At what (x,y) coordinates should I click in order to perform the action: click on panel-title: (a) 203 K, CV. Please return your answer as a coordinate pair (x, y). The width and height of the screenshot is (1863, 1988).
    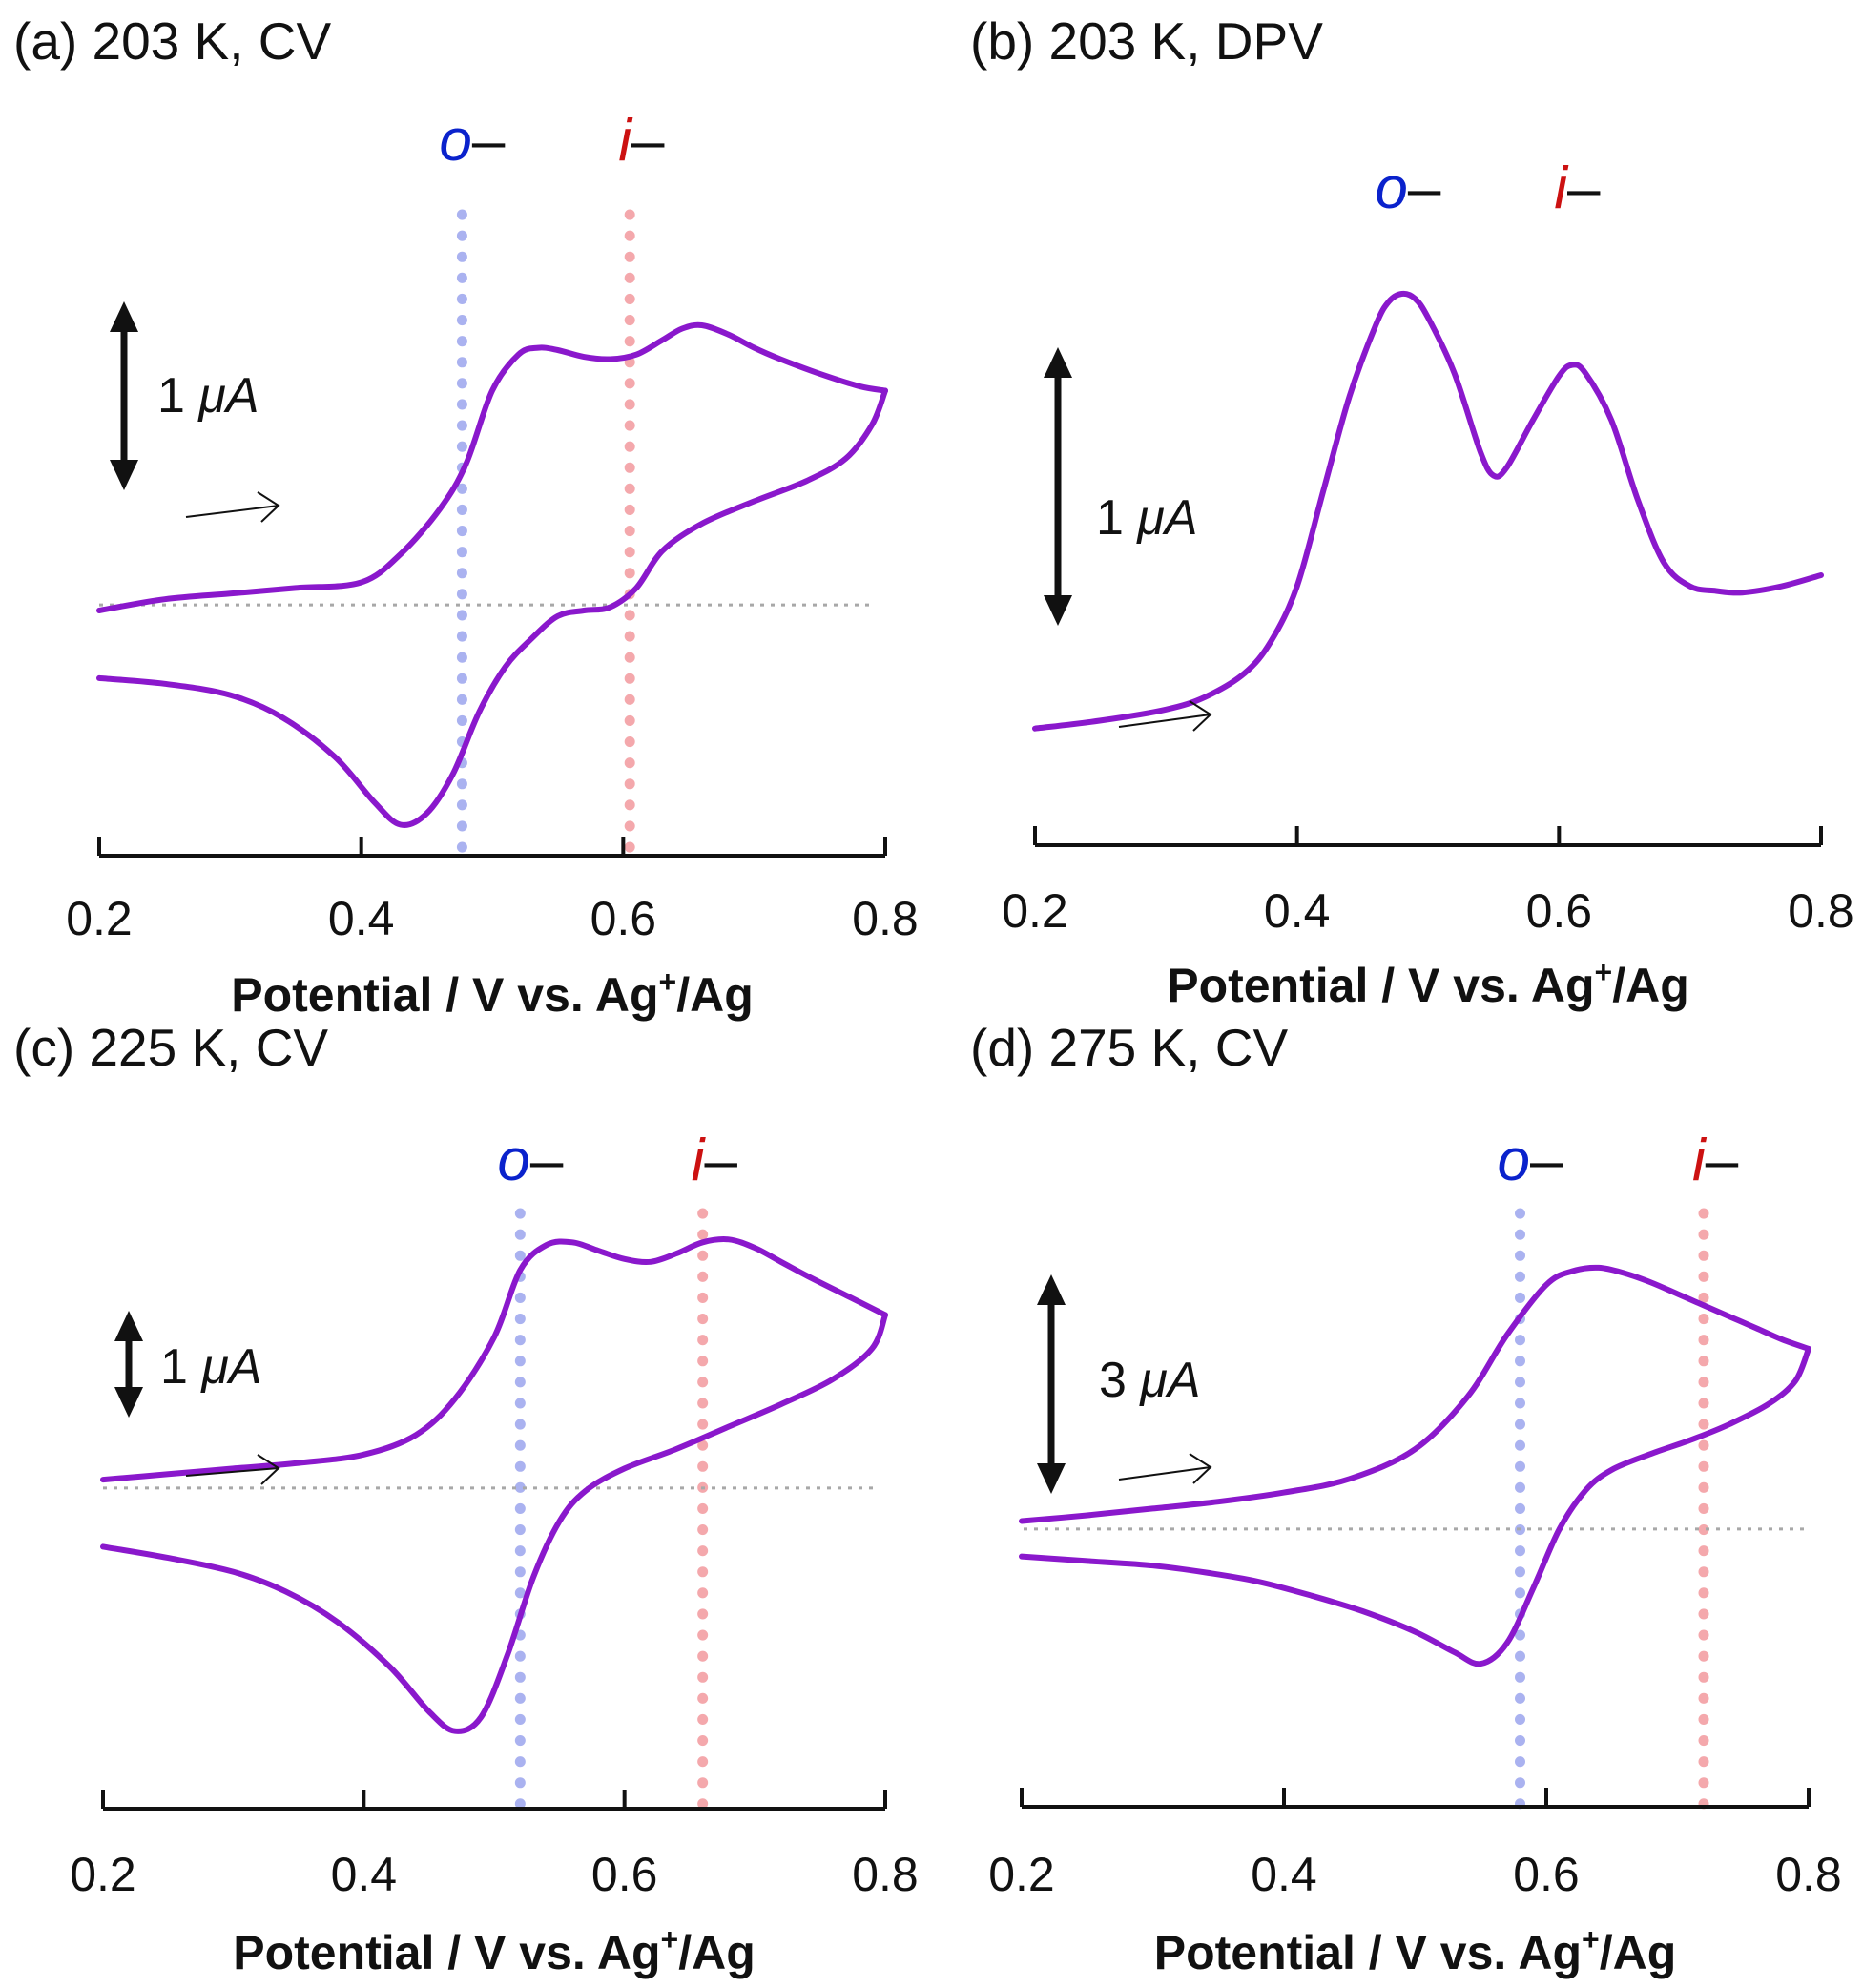
    Looking at the image, I should click on (172, 41).